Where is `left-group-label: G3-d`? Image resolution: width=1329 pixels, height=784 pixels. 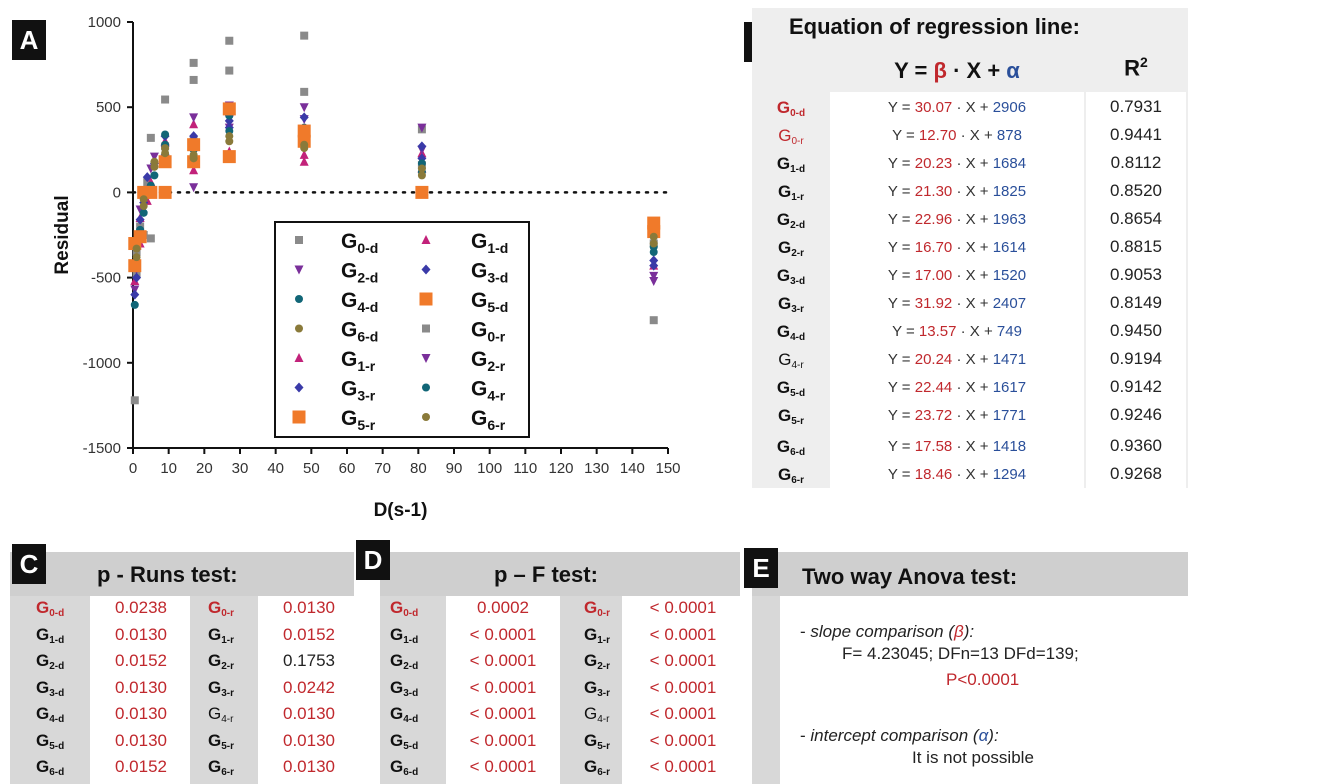
left-group-label: G3-d is located at coordinates (50, 688).